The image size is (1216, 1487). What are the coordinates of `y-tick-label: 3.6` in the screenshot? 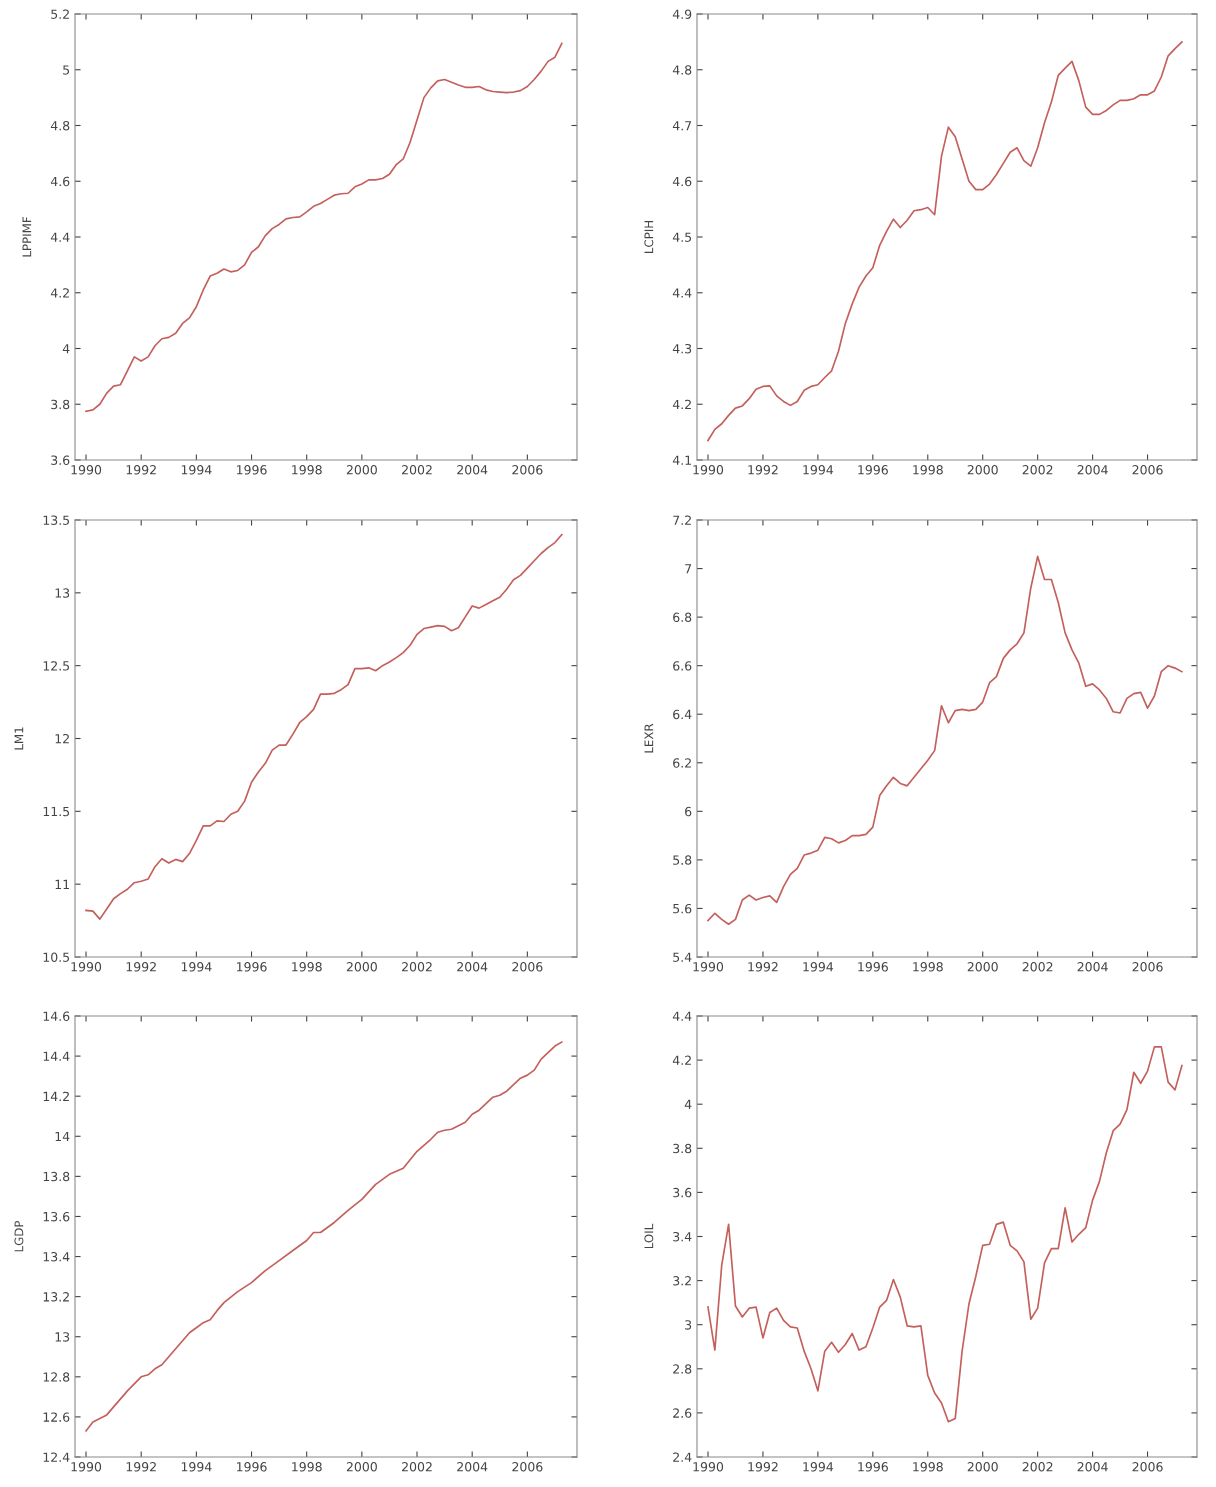 It's located at (60, 460).